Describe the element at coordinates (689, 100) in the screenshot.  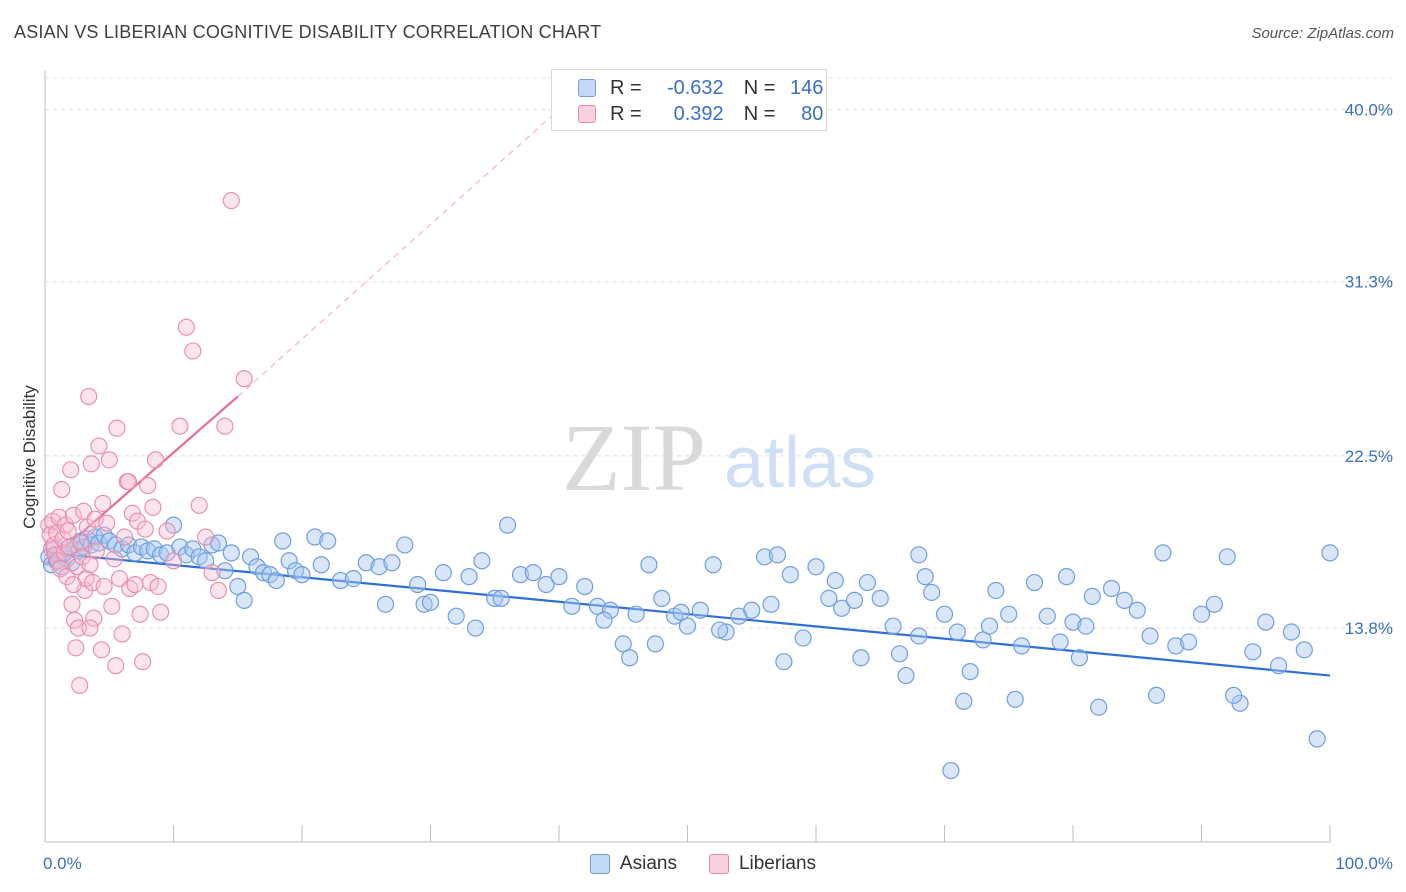
I see `stats-legend: R = -0.632 N = 146 R = 0.392 N = 80` at that location.